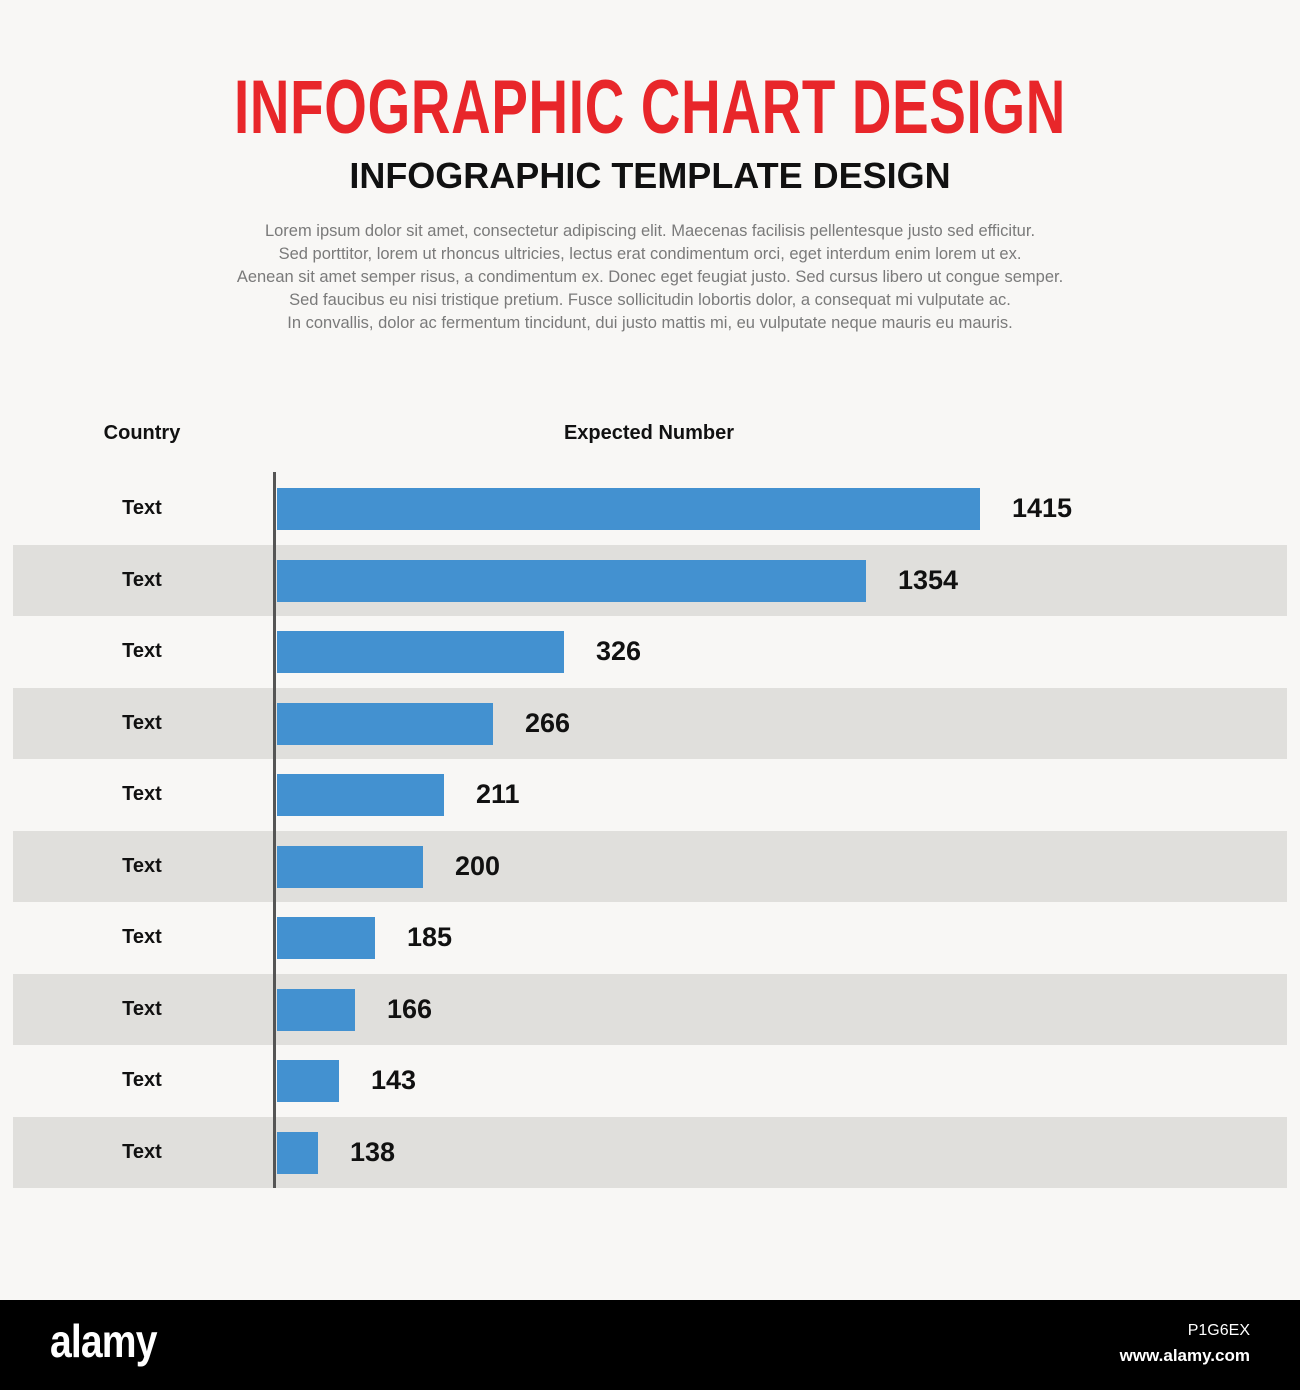 The image size is (1300, 1390). I want to click on axis-line, so click(274, 830).